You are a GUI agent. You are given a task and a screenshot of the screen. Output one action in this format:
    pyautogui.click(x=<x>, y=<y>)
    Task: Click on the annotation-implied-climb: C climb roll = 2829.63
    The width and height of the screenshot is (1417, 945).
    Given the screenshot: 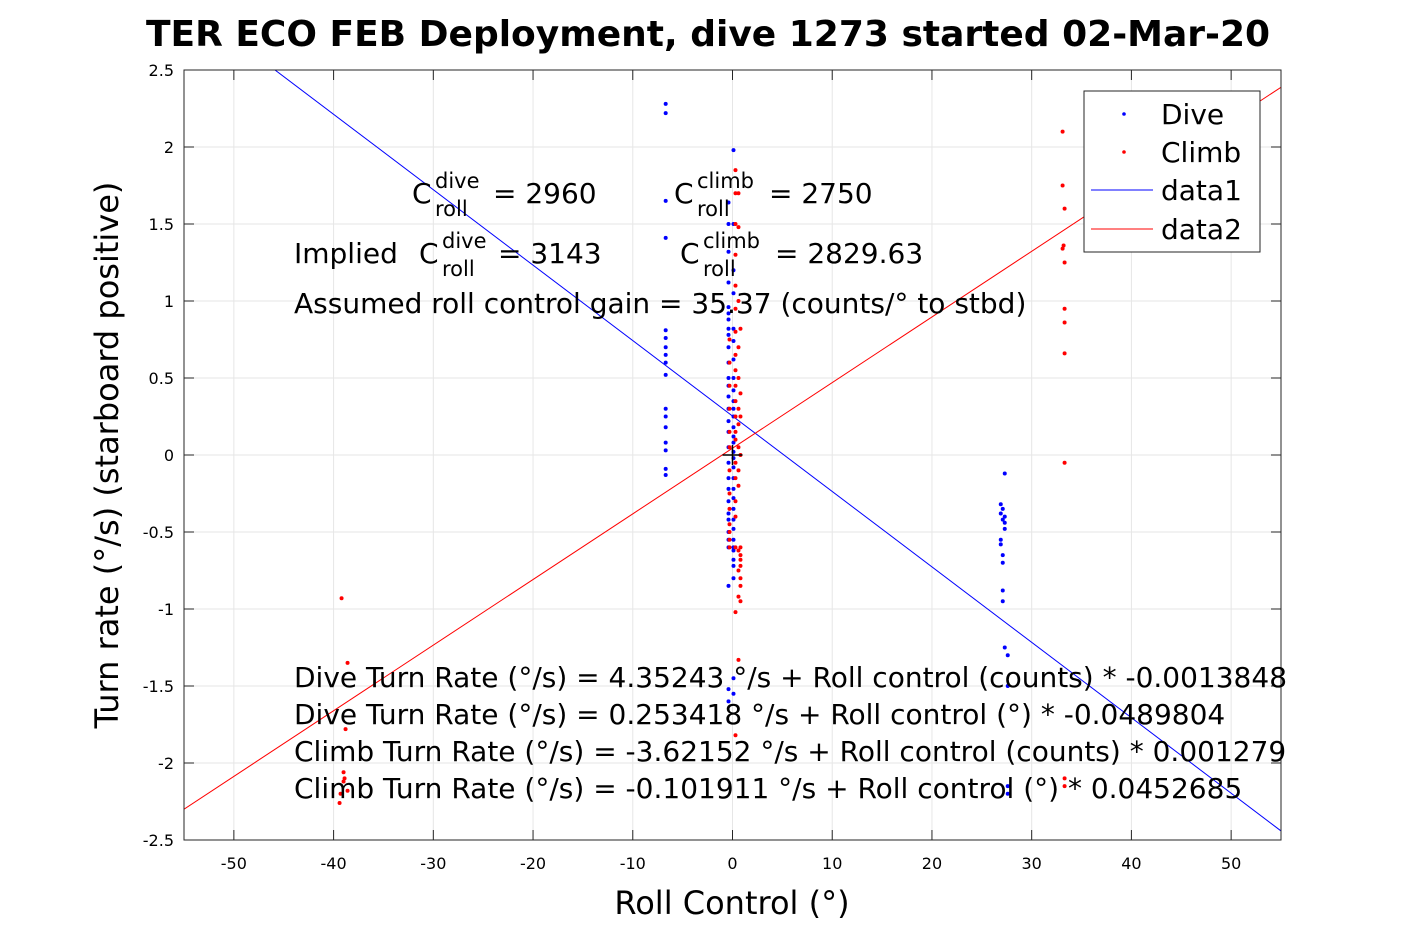 What is the action you would take?
    pyautogui.click(x=801, y=255)
    